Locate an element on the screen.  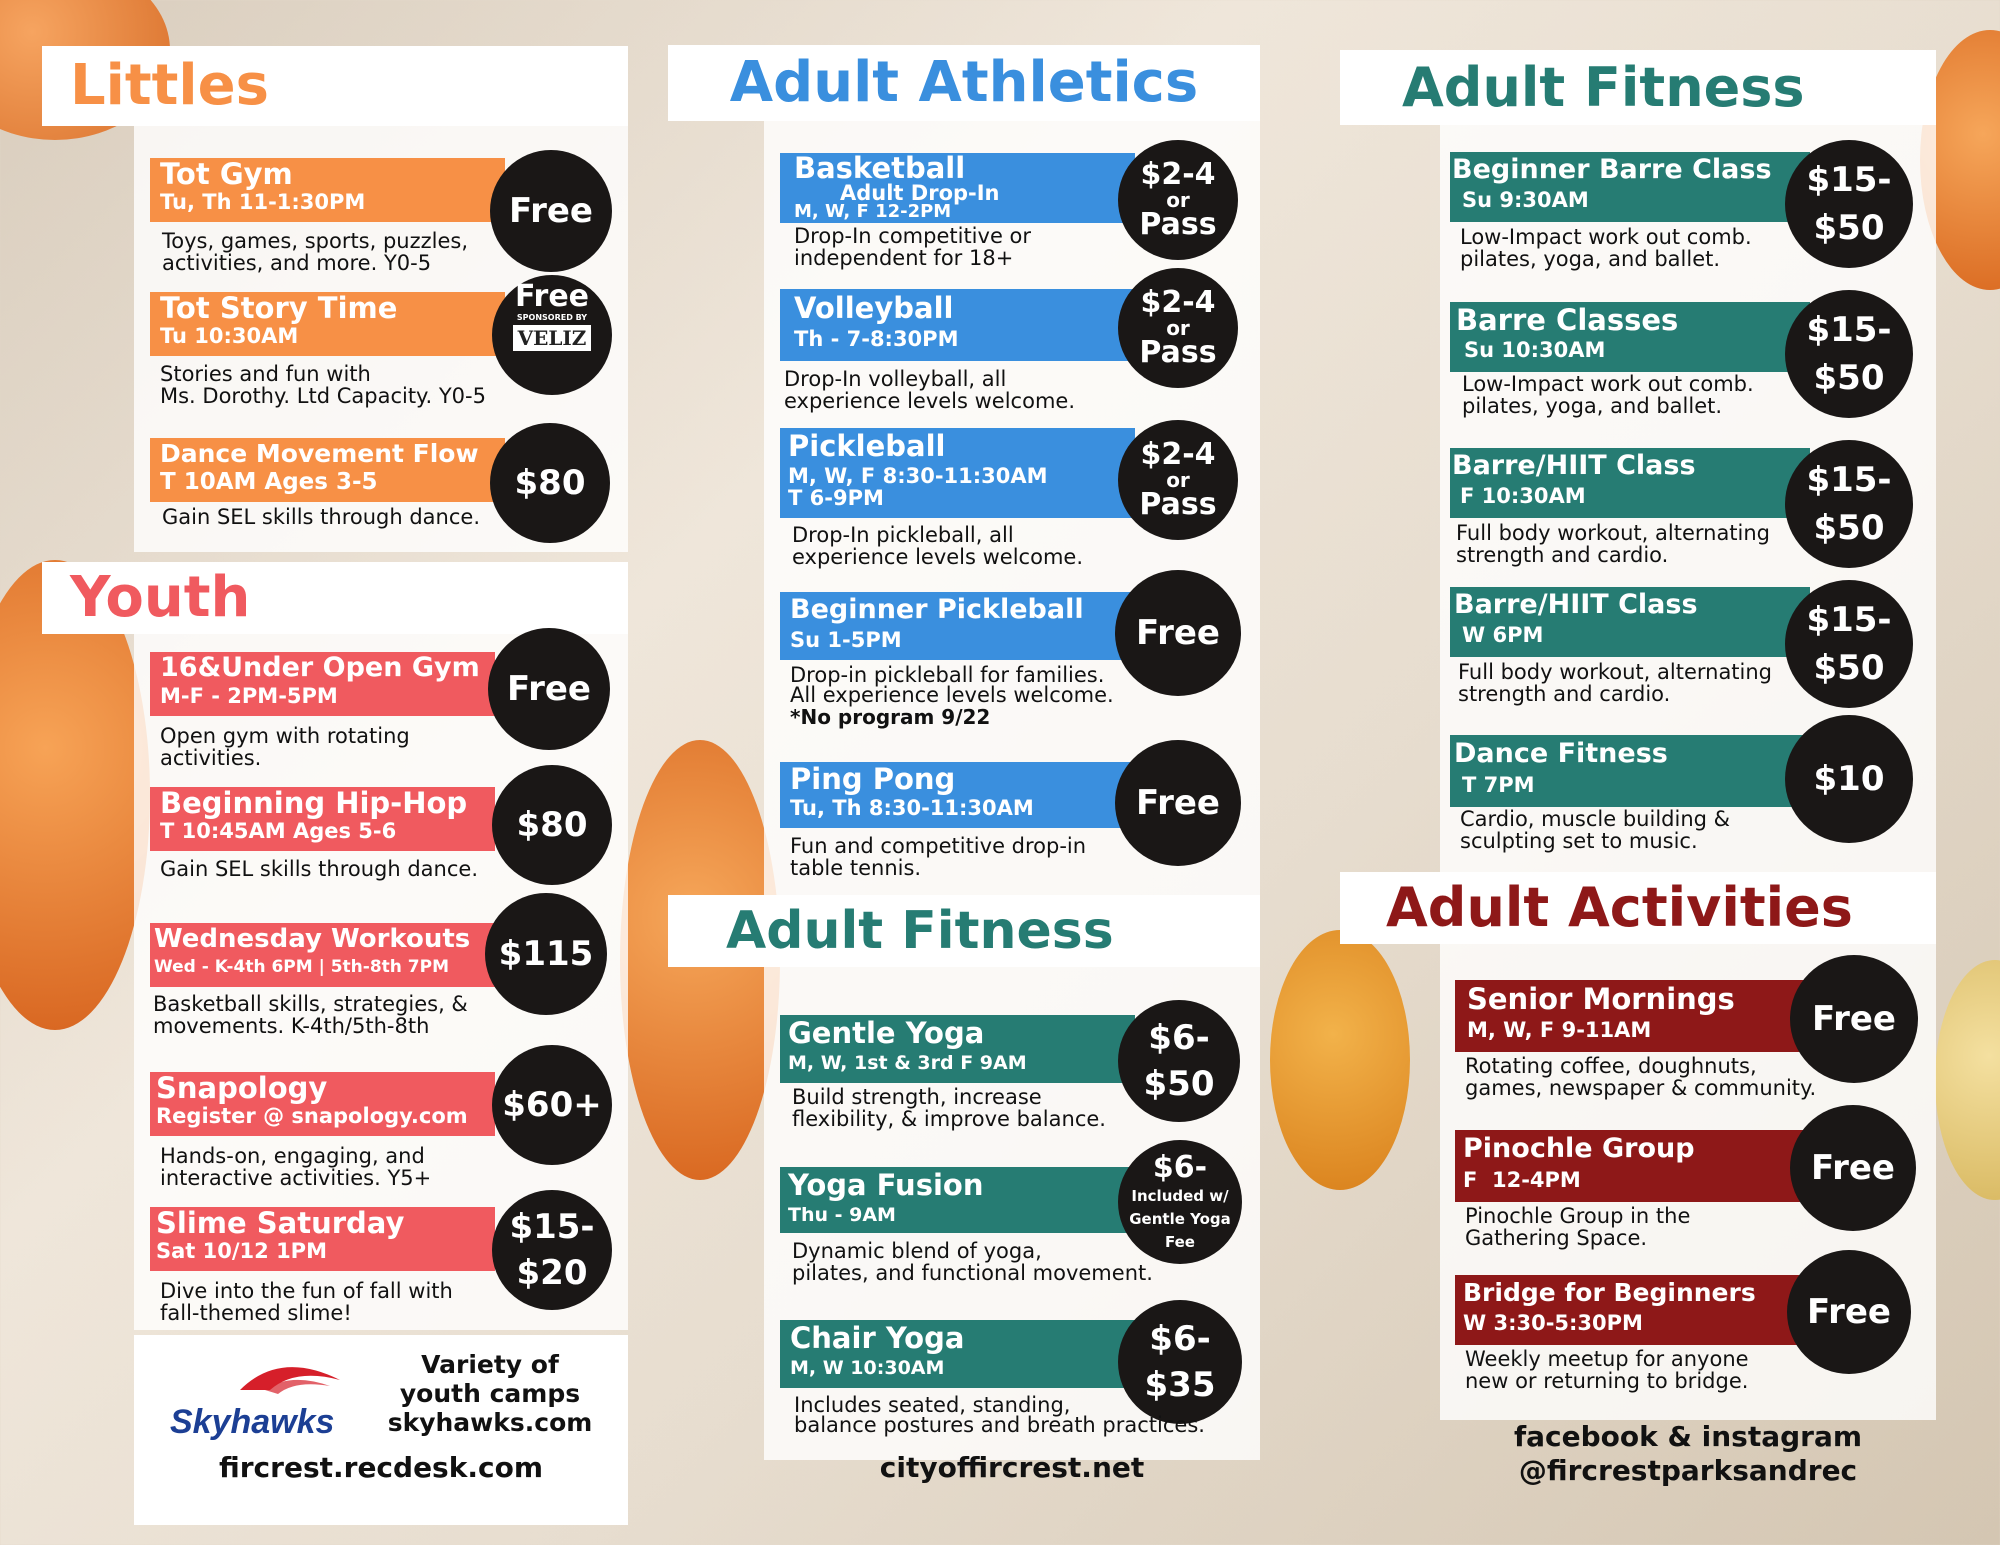
city-website-link: cityoffircrest.net is located at coordinates (1012, 1467).